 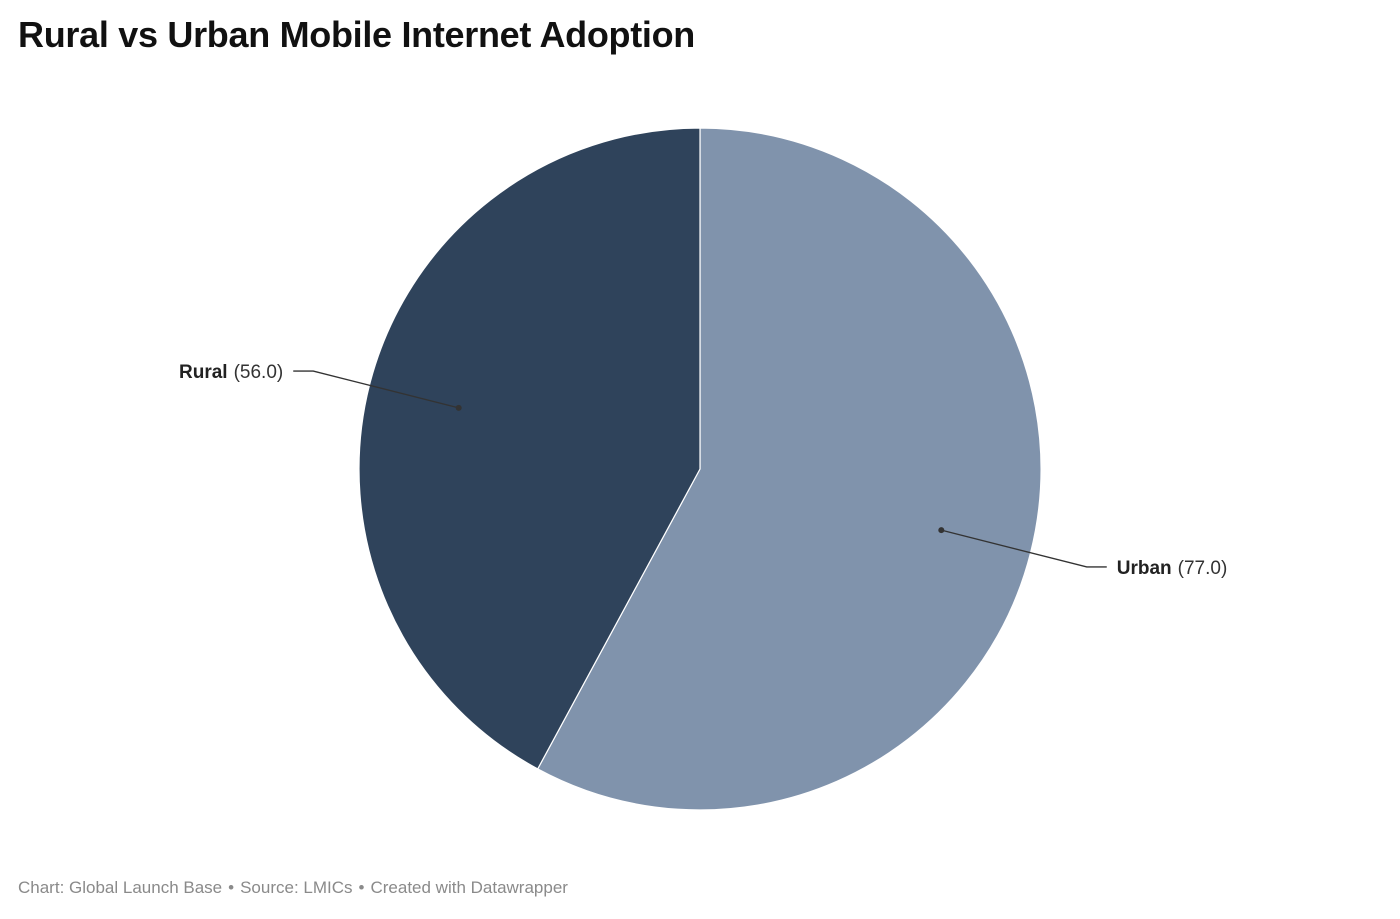 I want to click on chart-credit: Chart: Global Launch Base, so click(x=120, y=887).